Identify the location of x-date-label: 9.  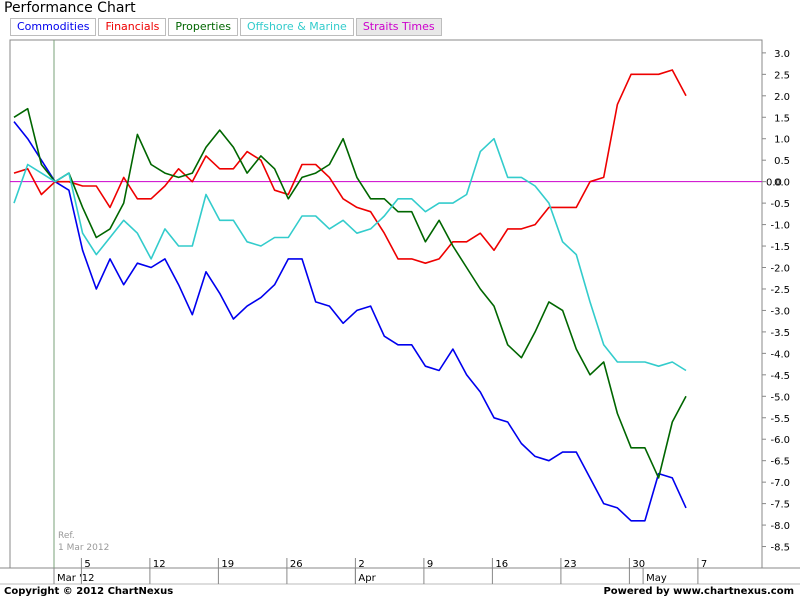
(430, 564).